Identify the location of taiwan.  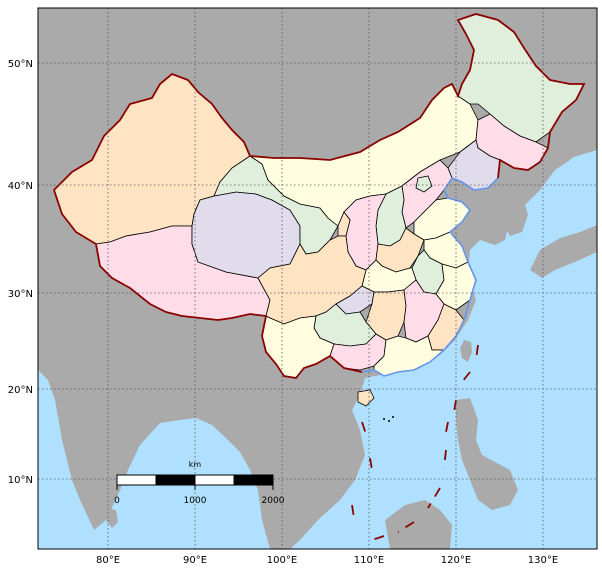
(466, 351).